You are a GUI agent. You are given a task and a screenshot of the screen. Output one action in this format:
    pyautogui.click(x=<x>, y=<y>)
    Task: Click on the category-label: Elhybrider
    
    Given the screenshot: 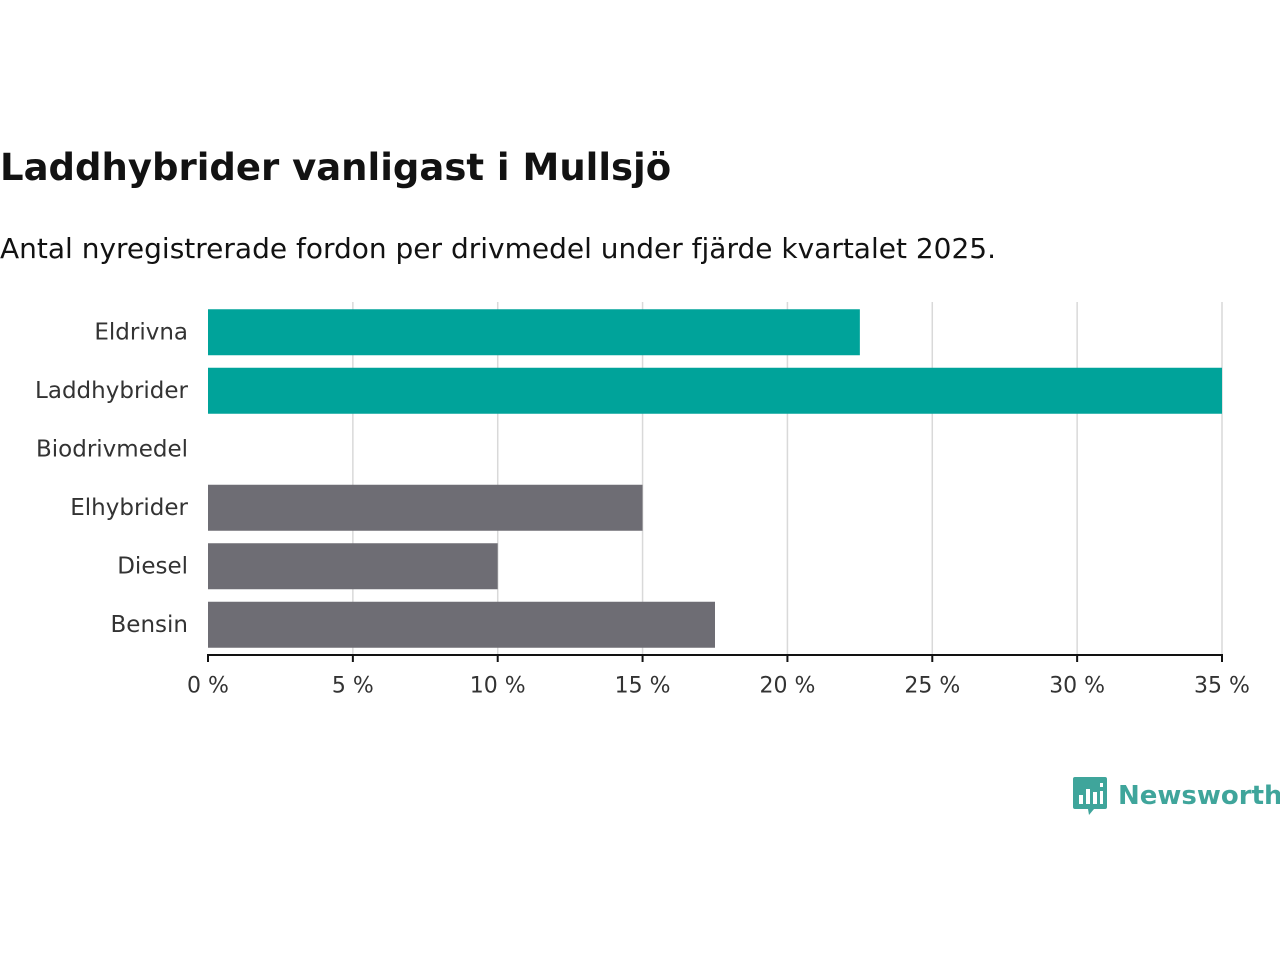 What is the action you would take?
    pyautogui.click(x=129, y=508)
    